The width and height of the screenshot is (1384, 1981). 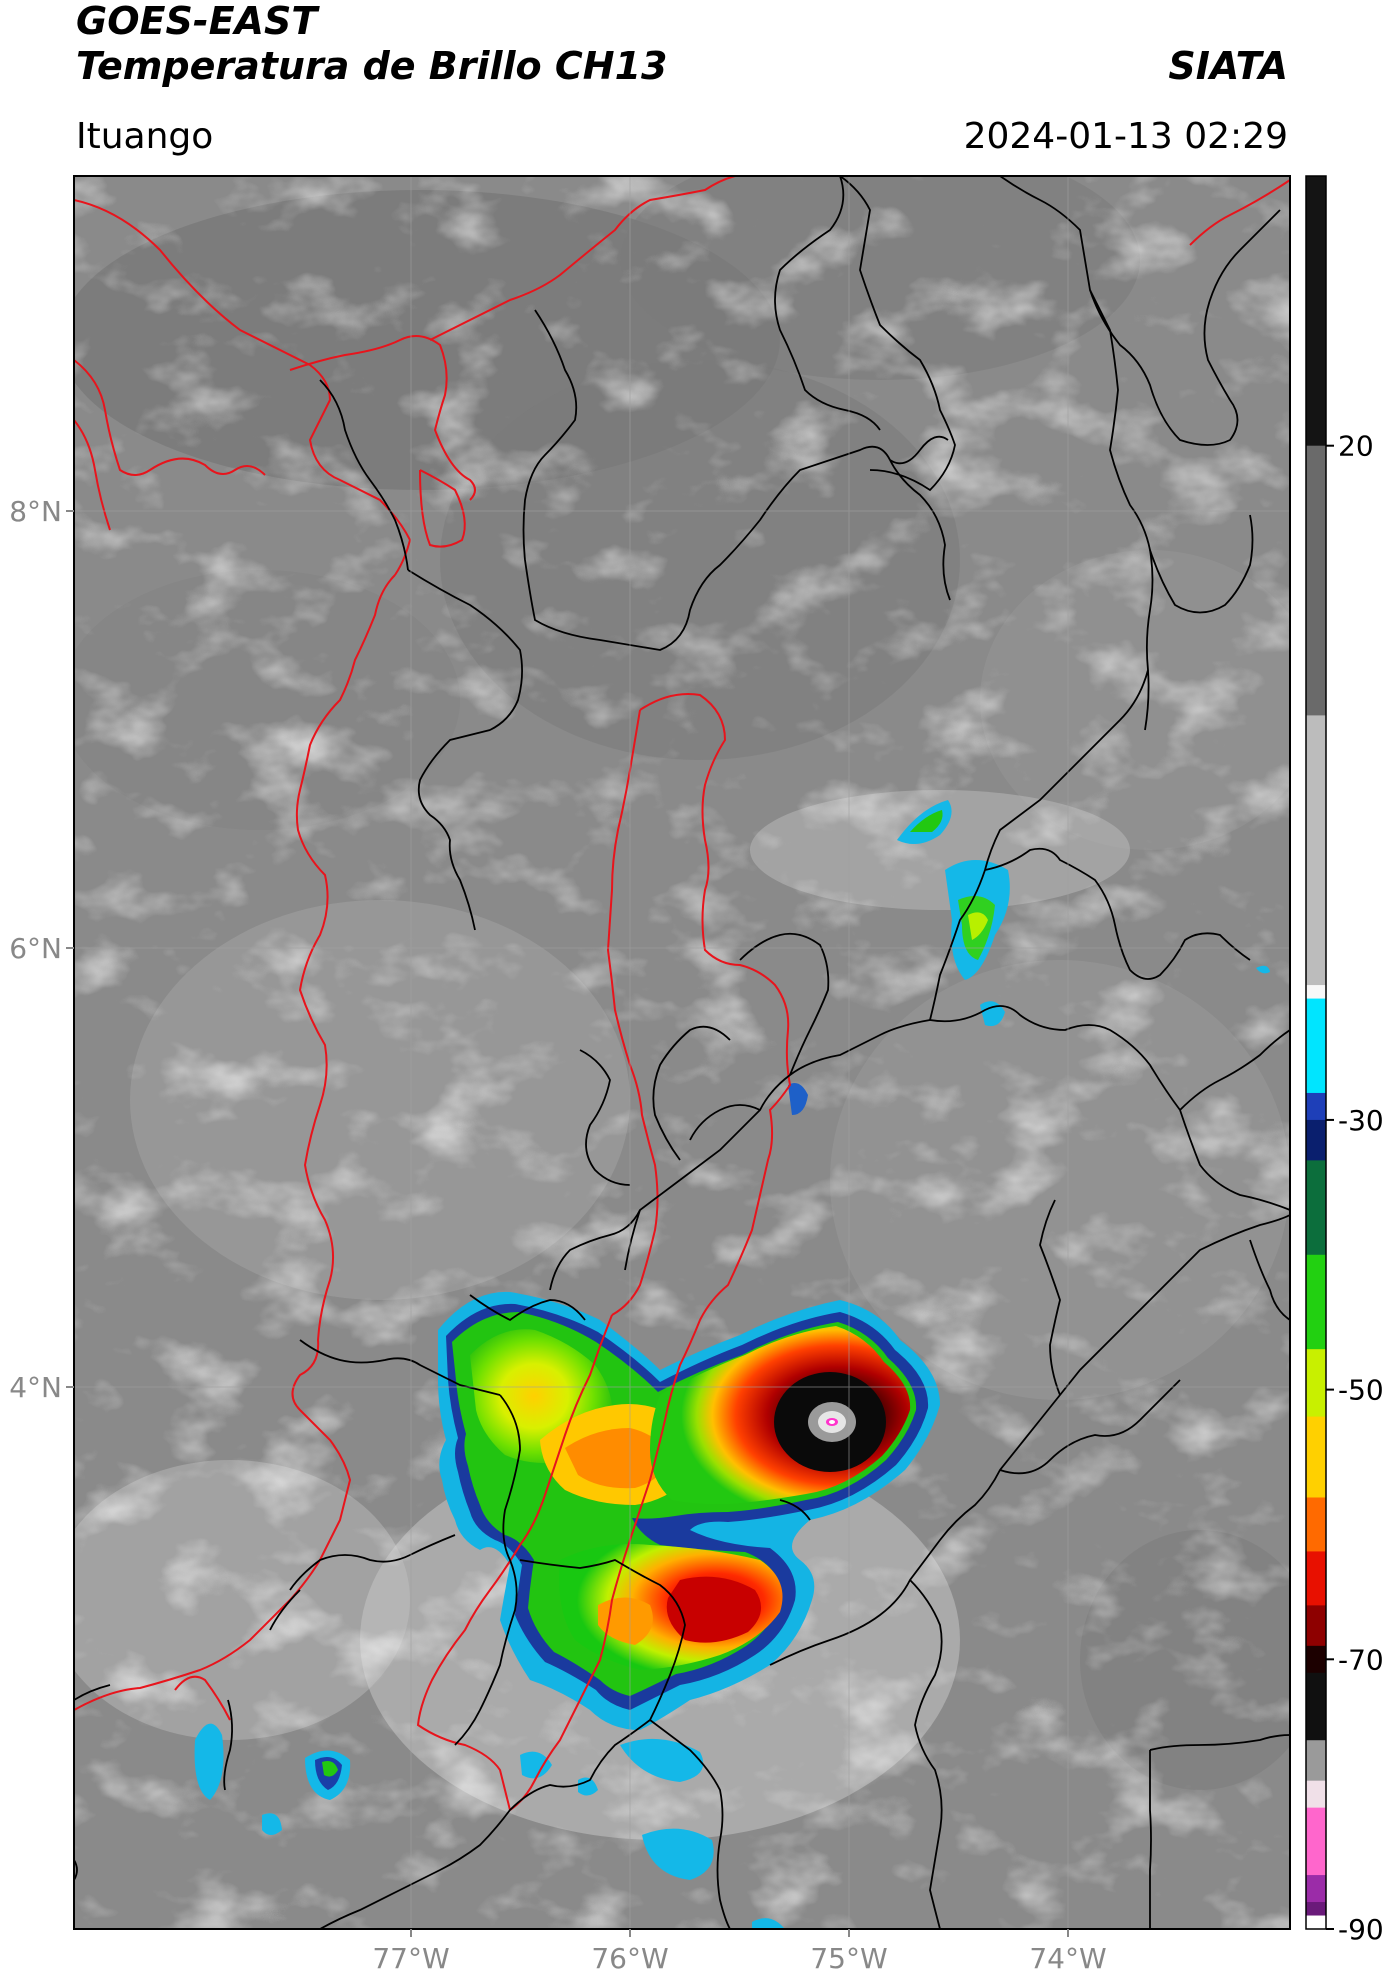 I want to click on colorbar-tick-label: -50, so click(x=1361, y=1390).